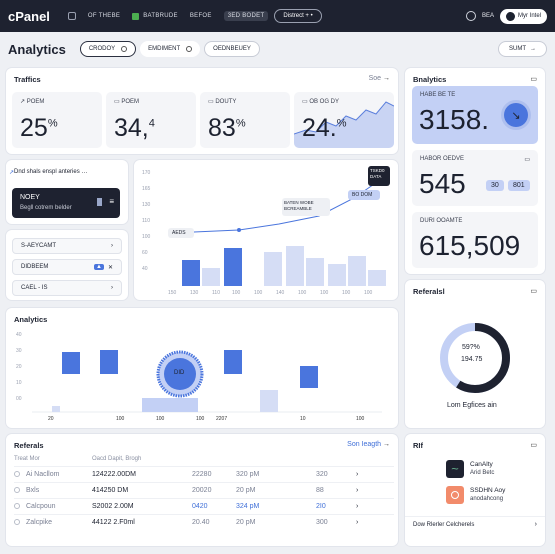 The width and height of the screenshot is (555, 554). I want to click on close-icon: ✕, so click(110, 267).